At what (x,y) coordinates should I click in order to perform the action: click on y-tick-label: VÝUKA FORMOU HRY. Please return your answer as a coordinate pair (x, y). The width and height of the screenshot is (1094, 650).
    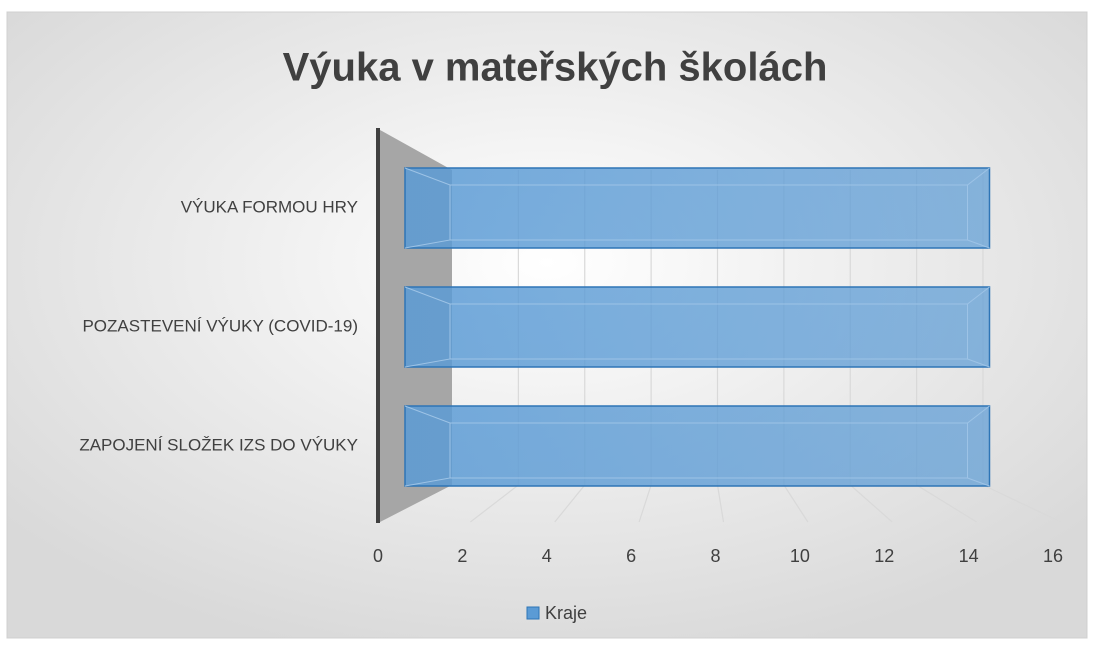
    Looking at the image, I should click on (269, 206).